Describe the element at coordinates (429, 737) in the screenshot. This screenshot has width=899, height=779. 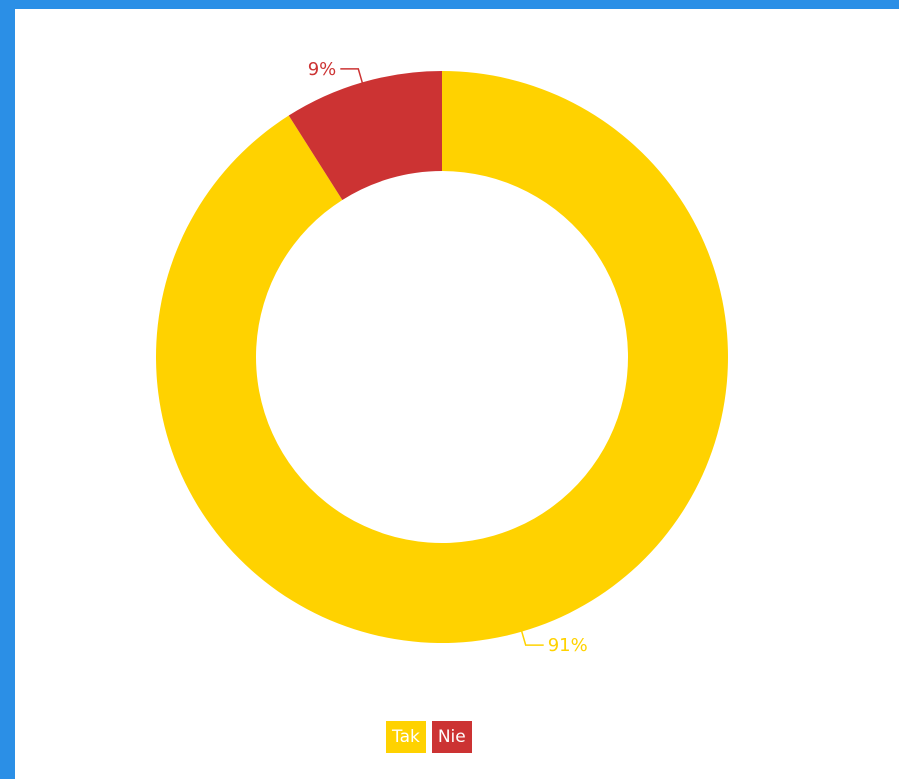
I see `chart-legend: Tak Nie` at that location.